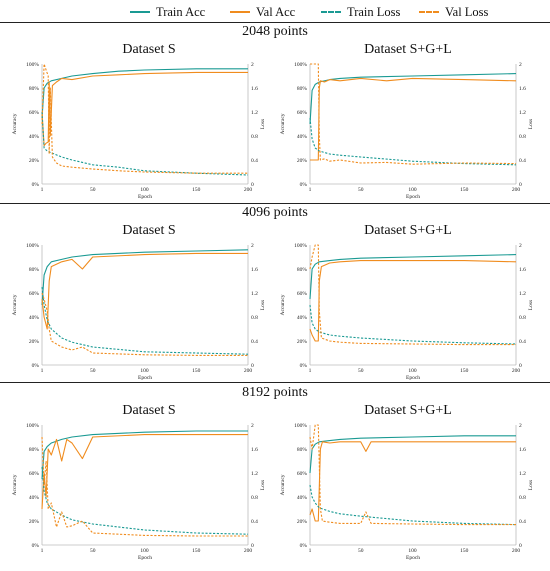  I want to click on section-divider, so click(275, 22).